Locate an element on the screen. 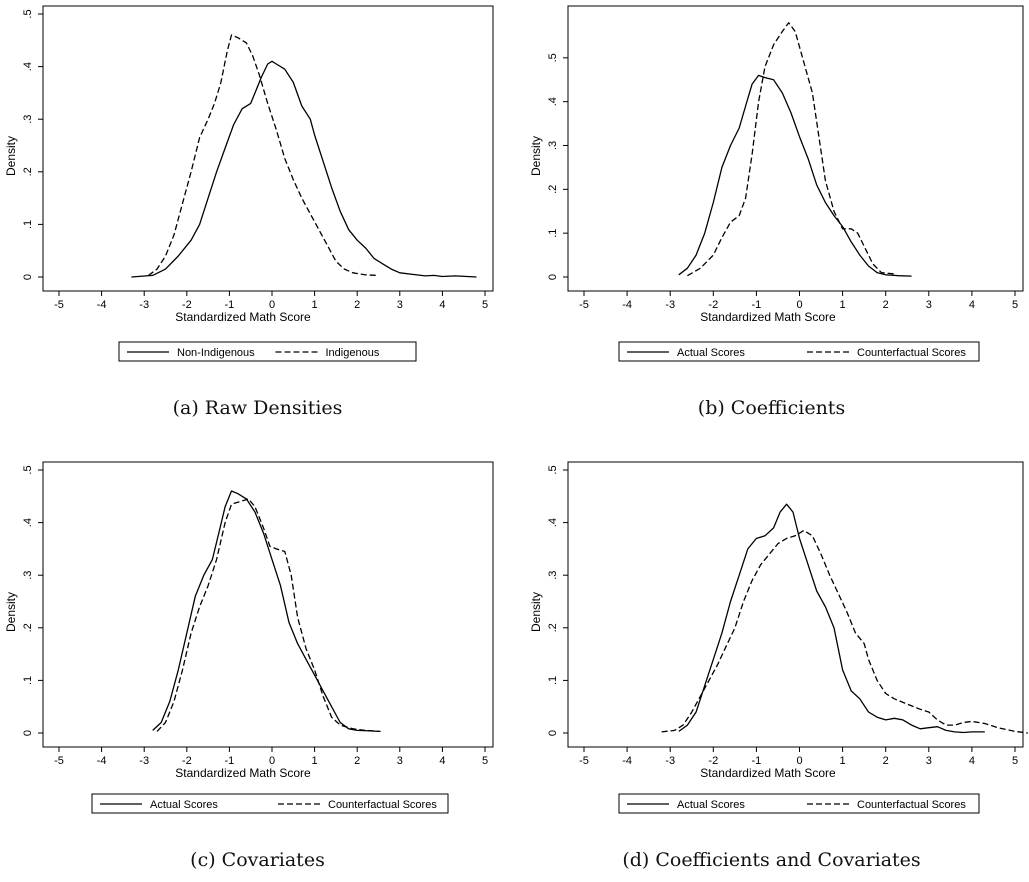 The height and width of the screenshot is (882, 1029). caption-a: (a) Raw Densities is located at coordinates (257, 408).